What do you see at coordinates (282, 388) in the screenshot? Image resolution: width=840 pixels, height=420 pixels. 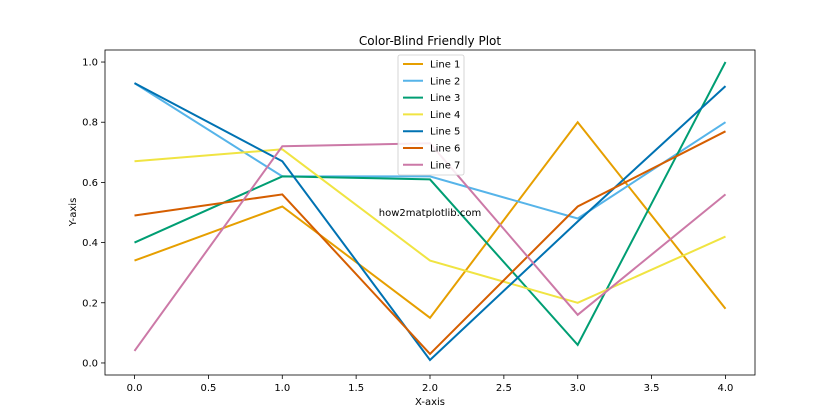 I see `x-tick-label: 1.0` at bounding box center [282, 388].